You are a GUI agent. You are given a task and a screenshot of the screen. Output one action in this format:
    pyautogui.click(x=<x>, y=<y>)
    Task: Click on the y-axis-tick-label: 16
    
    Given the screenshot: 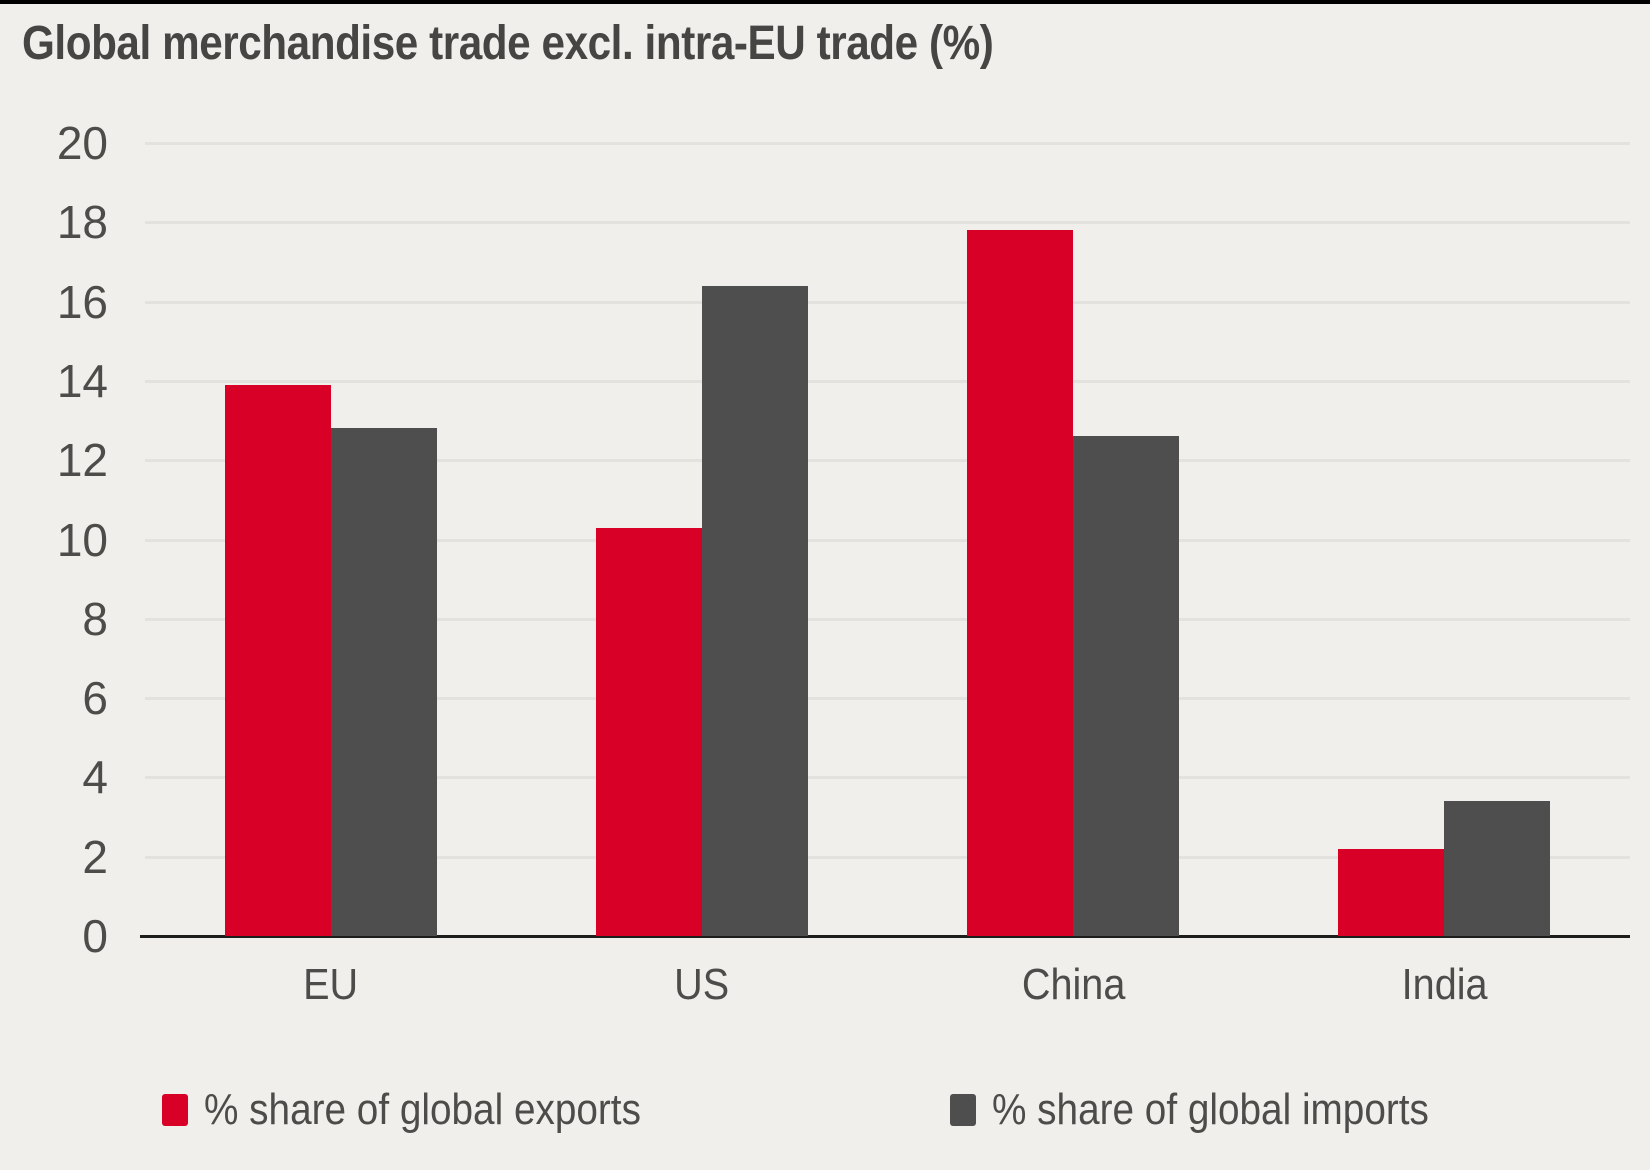 What is the action you would take?
    pyautogui.click(x=82, y=301)
    